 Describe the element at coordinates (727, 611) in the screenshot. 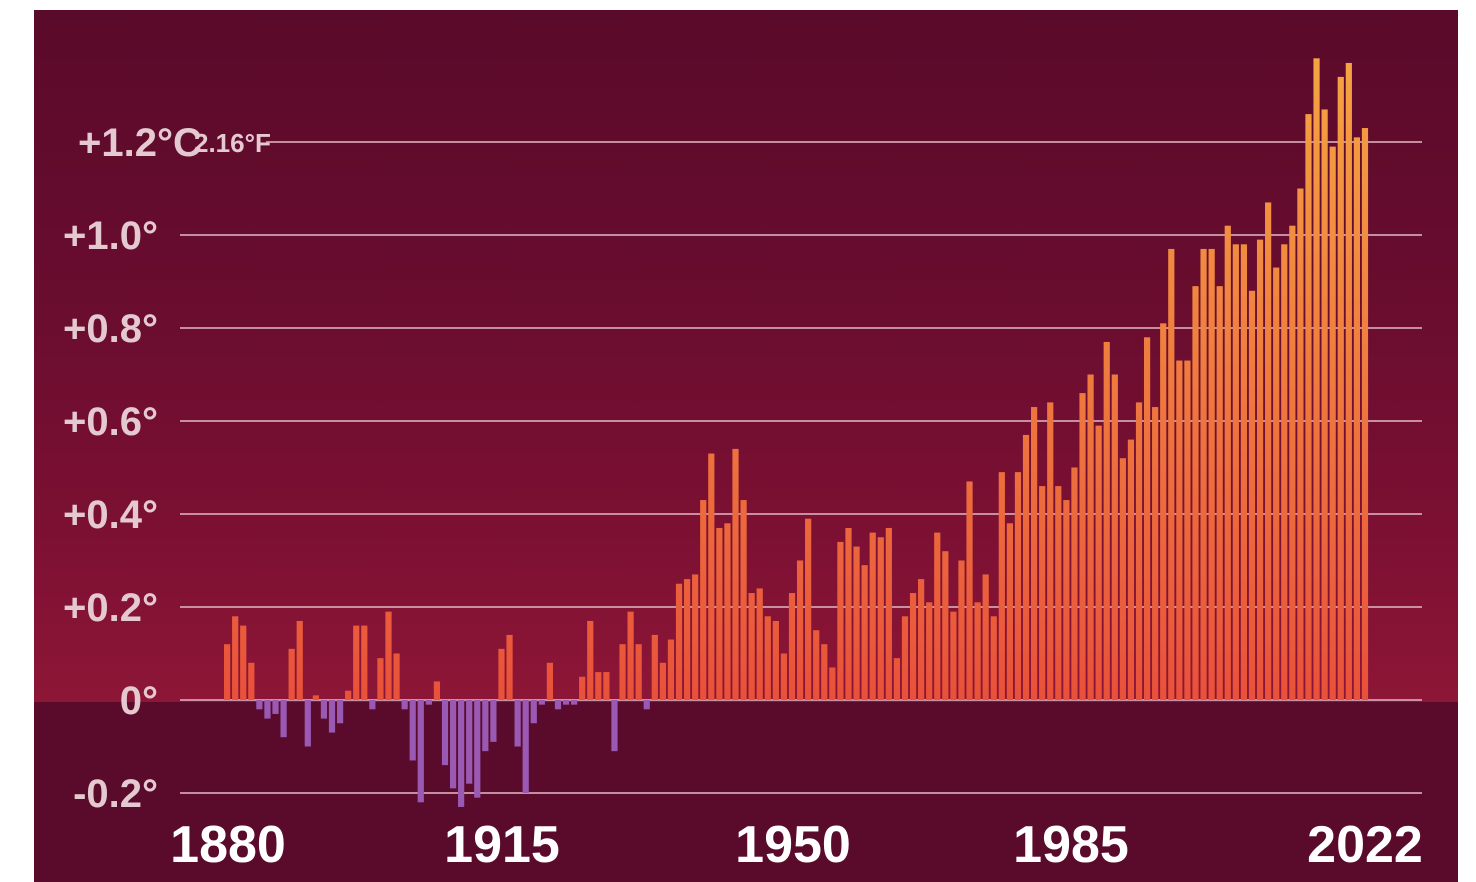

I see `bar-1942` at that location.